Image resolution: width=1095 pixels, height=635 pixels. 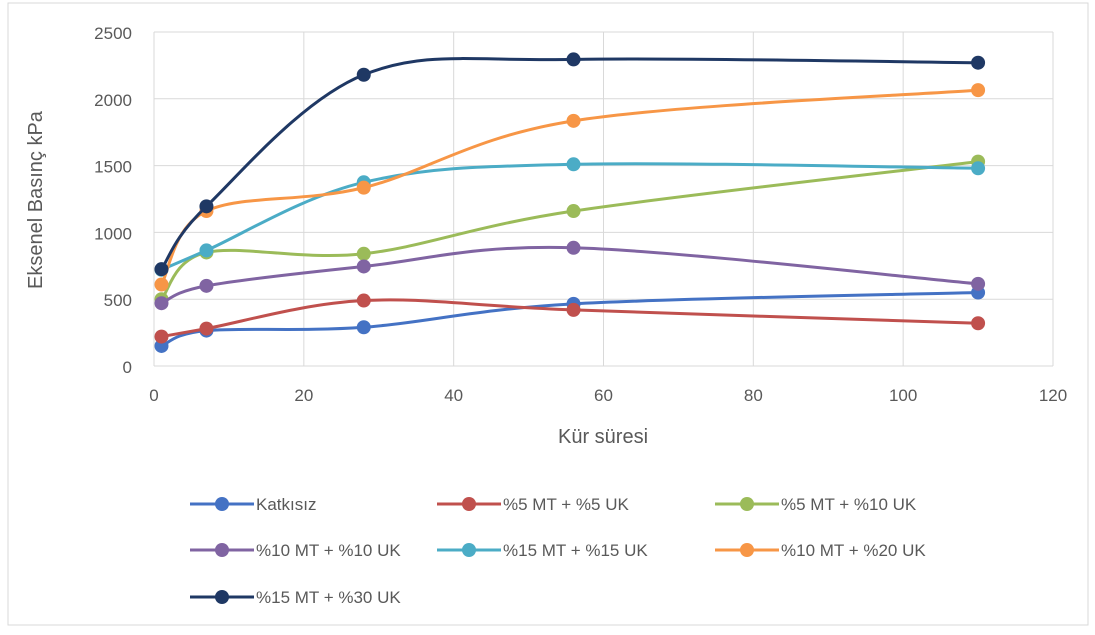 I want to click on legend-label: %5 MT + %5 UK, so click(x=566, y=504).